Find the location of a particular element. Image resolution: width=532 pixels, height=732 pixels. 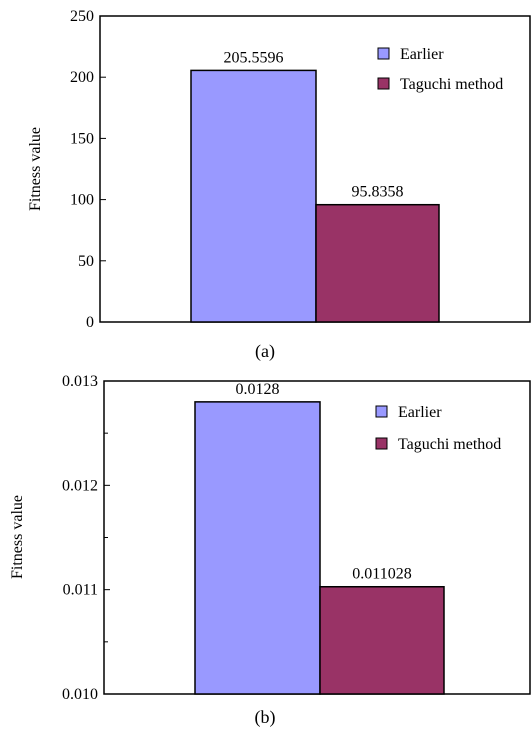

y-tick-label: 200 is located at coordinates (82, 77).